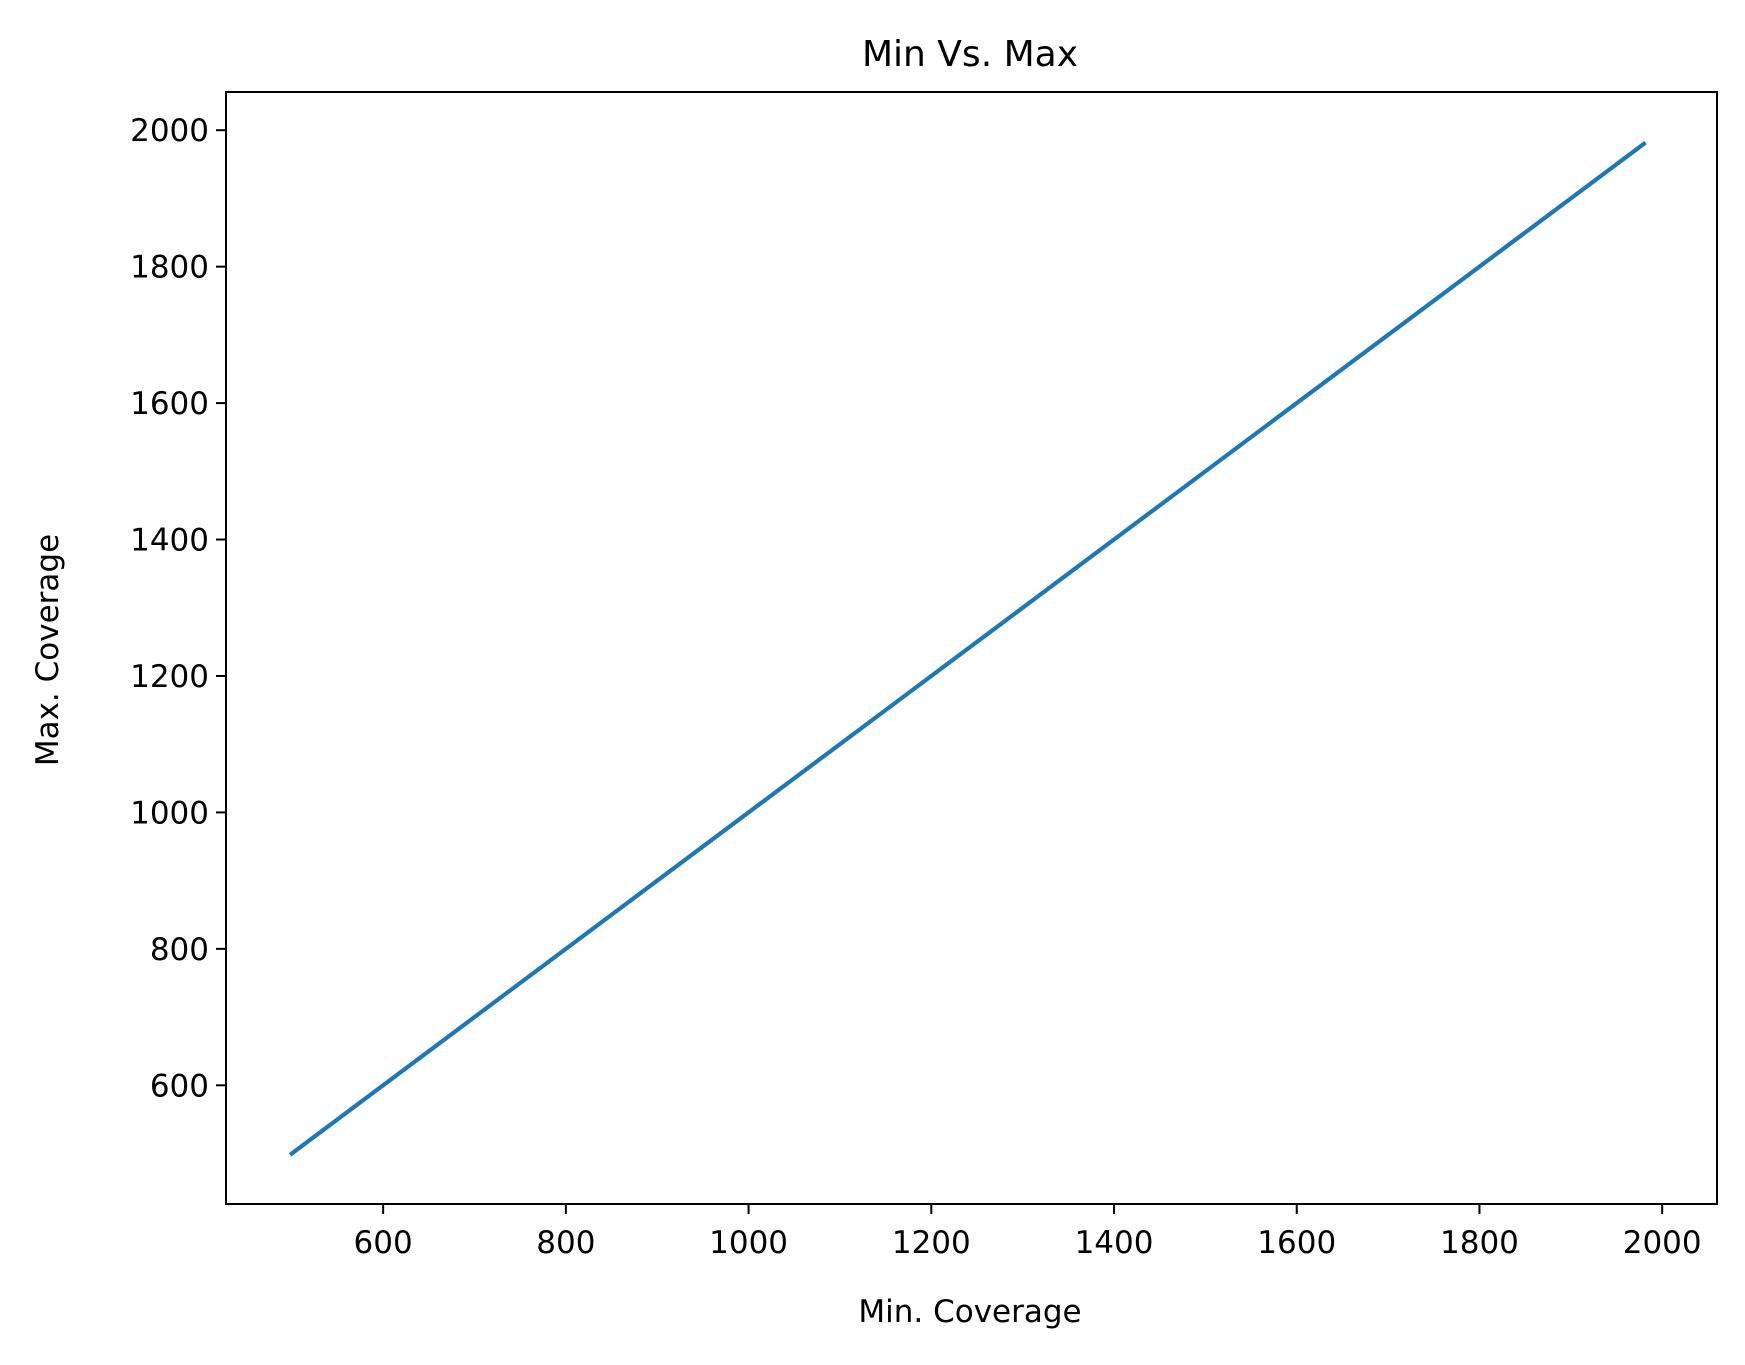 This screenshot has height=1365, width=1745. Describe the element at coordinates (565, 1243) in the screenshot. I see `x-tick-label: 800` at that location.